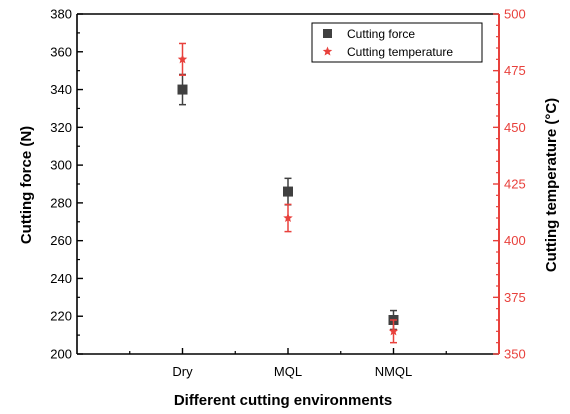  I want to click on left-y-axis-title: Cutting force (N), so click(26, 185).